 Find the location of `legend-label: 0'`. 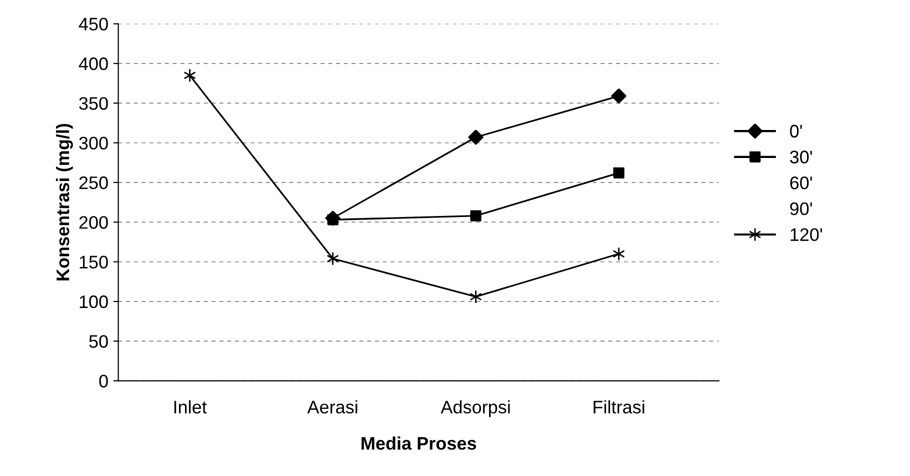

legend-label: 0' is located at coordinates (796, 131).